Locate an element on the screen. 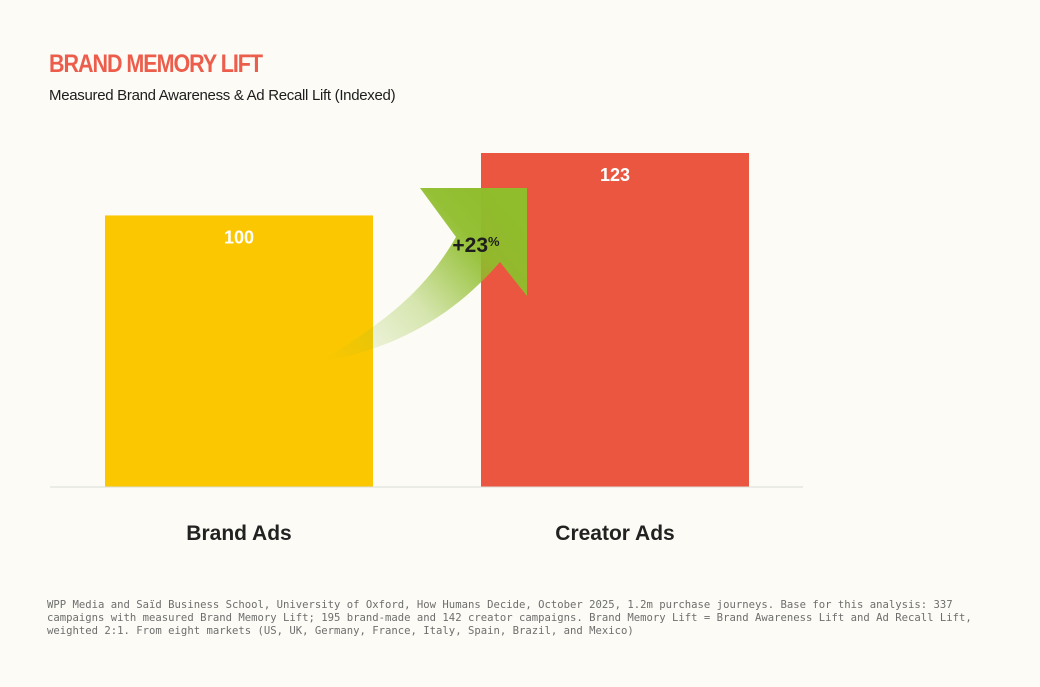  lift-percent-sign: % is located at coordinates (494, 241).